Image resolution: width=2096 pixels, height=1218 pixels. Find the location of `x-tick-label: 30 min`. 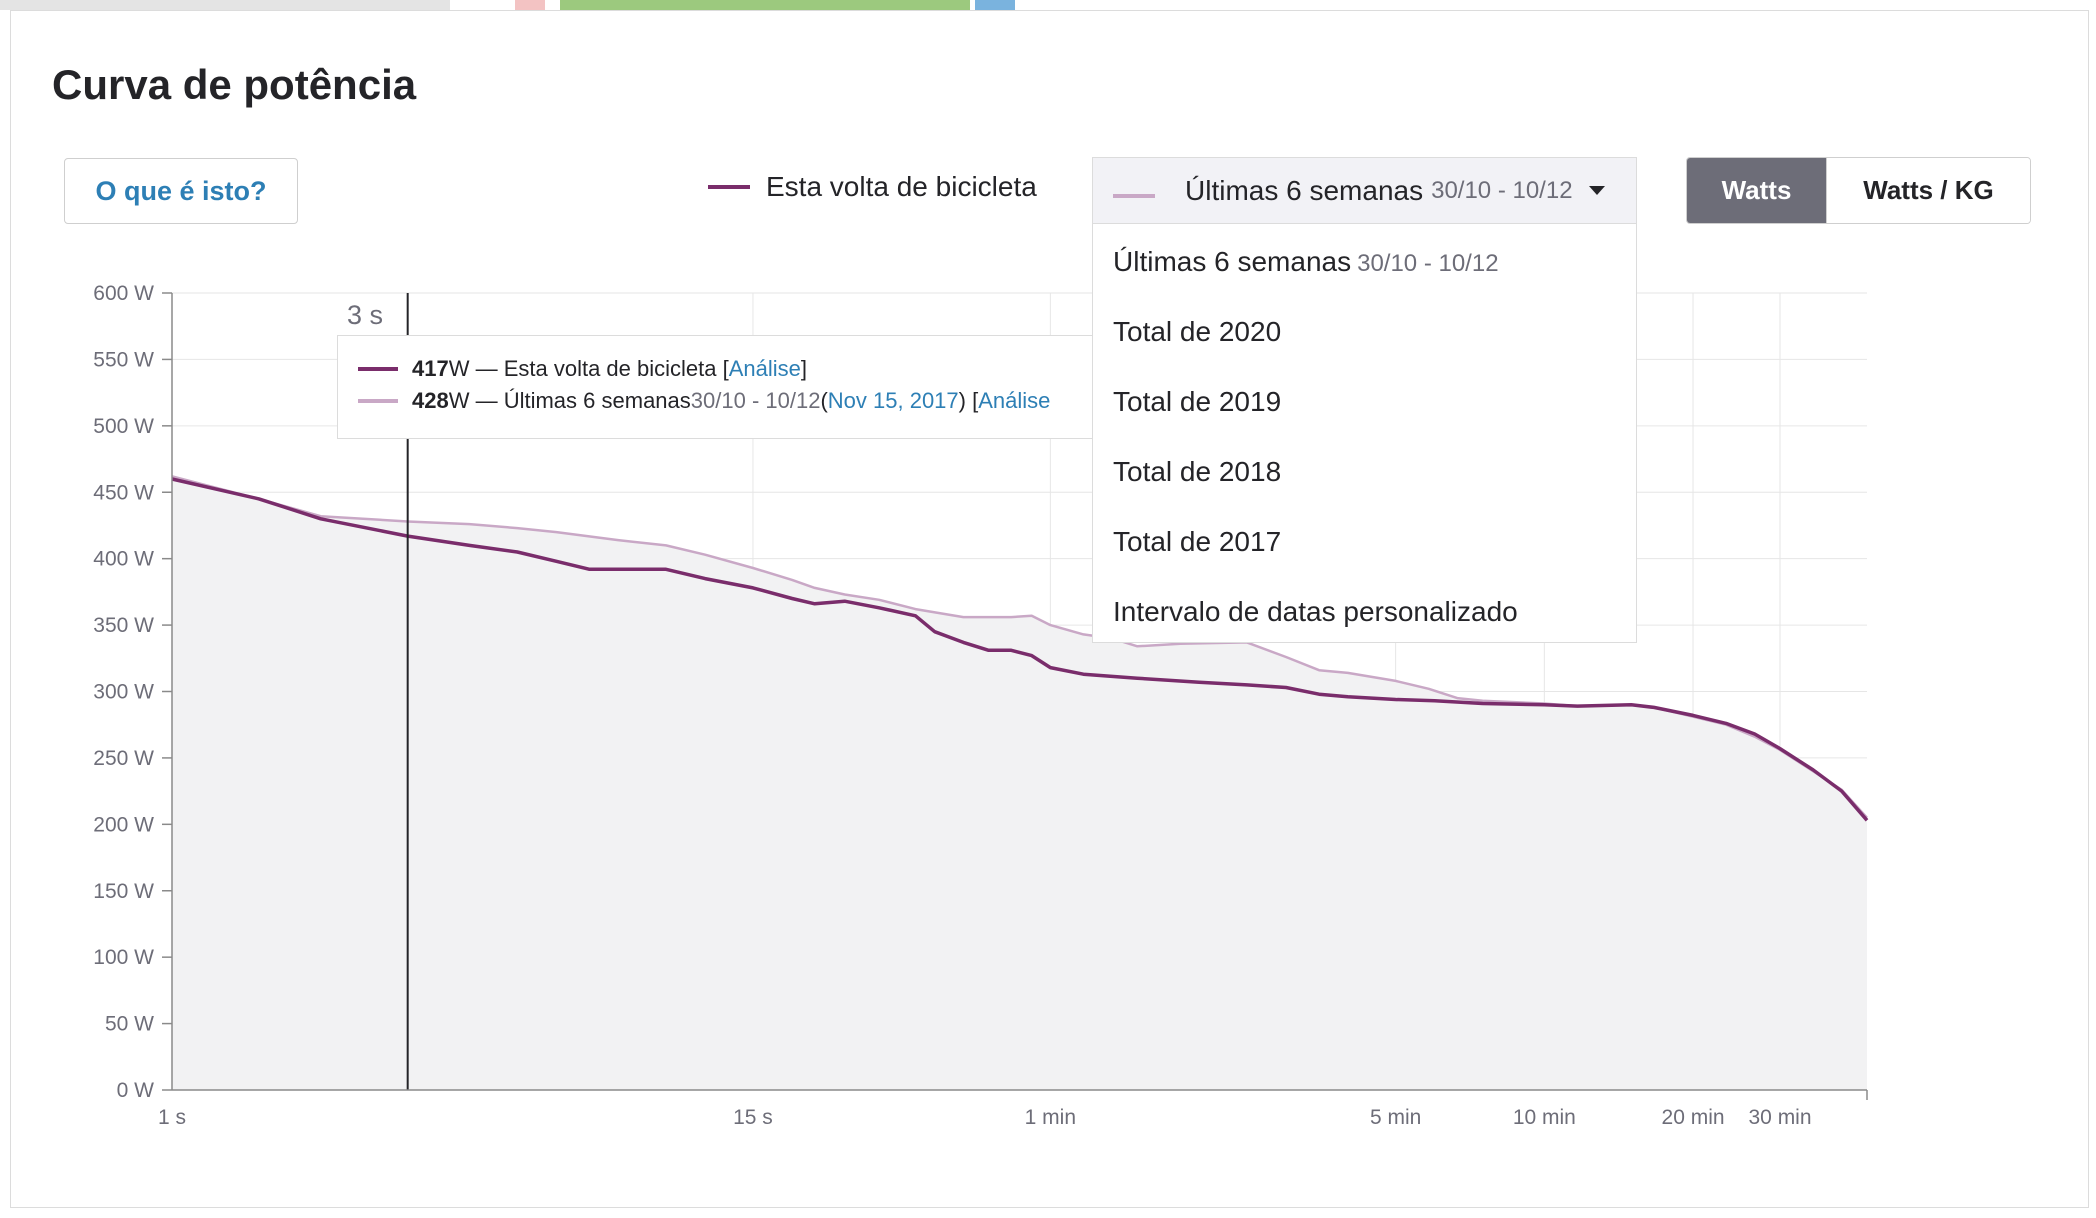

x-tick-label: 30 min is located at coordinates (1780, 1117).